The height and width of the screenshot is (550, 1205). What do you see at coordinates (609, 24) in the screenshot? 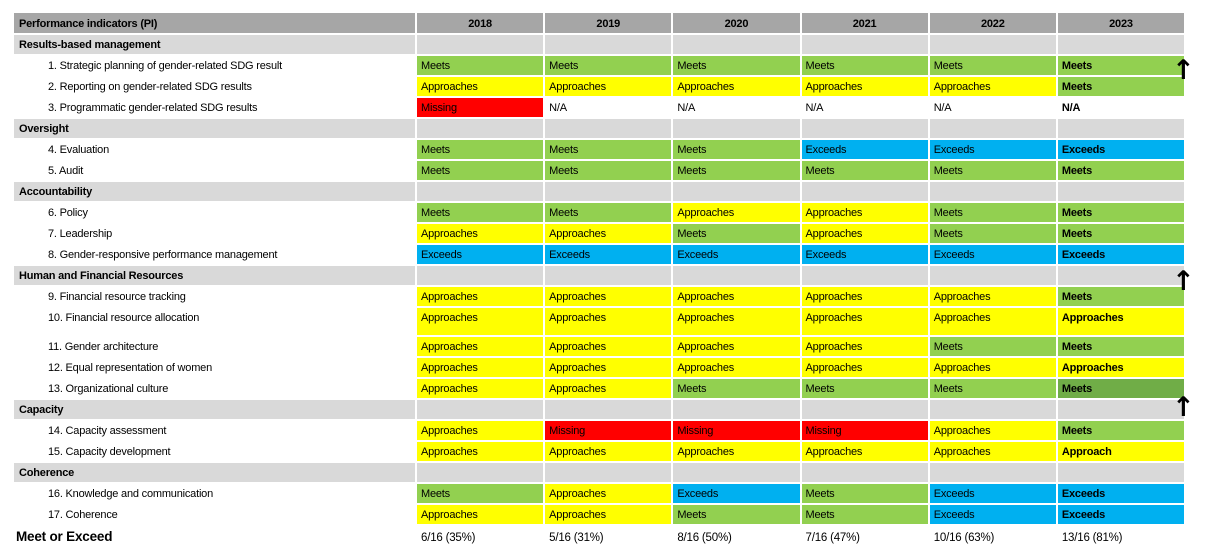
I see `year-header-2019: 2019` at bounding box center [609, 24].